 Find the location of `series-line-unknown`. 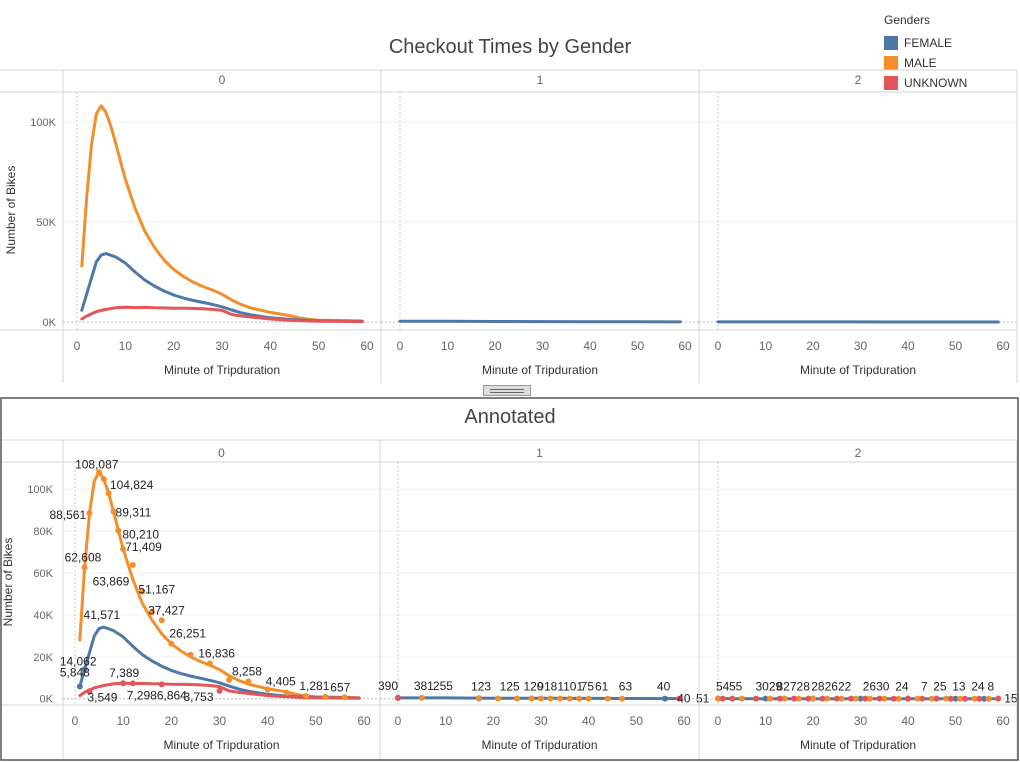

series-line-unknown is located at coordinates (222, 314).